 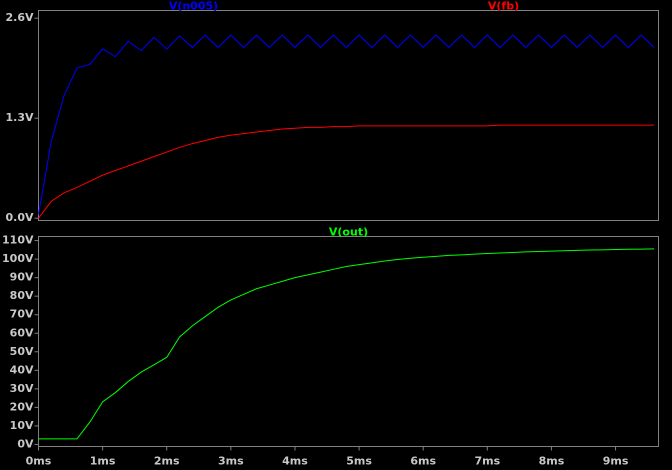 What do you see at coordinates (552, 461) in the screenshot?
I see `x-tick-label: 8ms` at bounding box center [552, 461].